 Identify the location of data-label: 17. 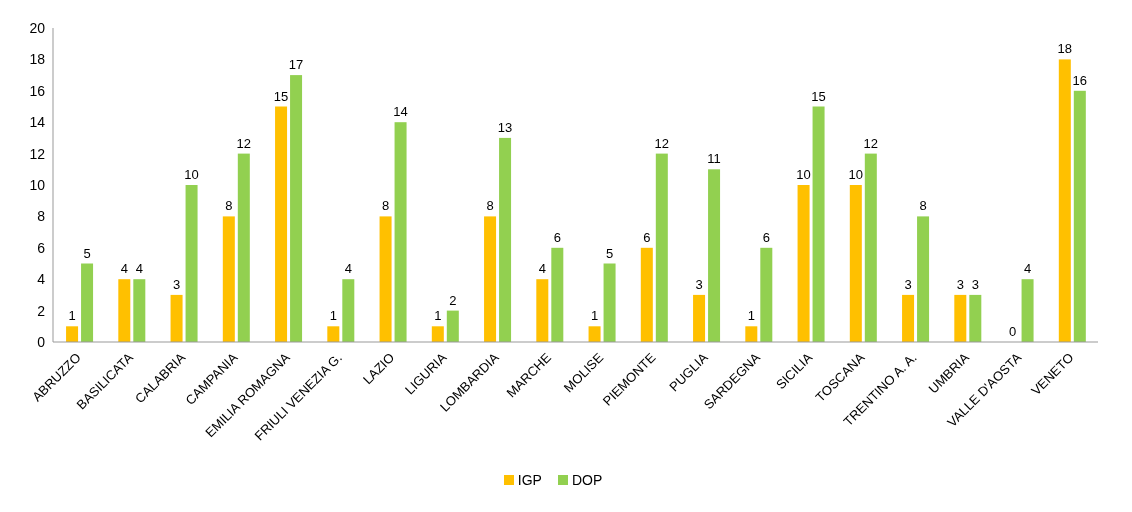
(296, 65).